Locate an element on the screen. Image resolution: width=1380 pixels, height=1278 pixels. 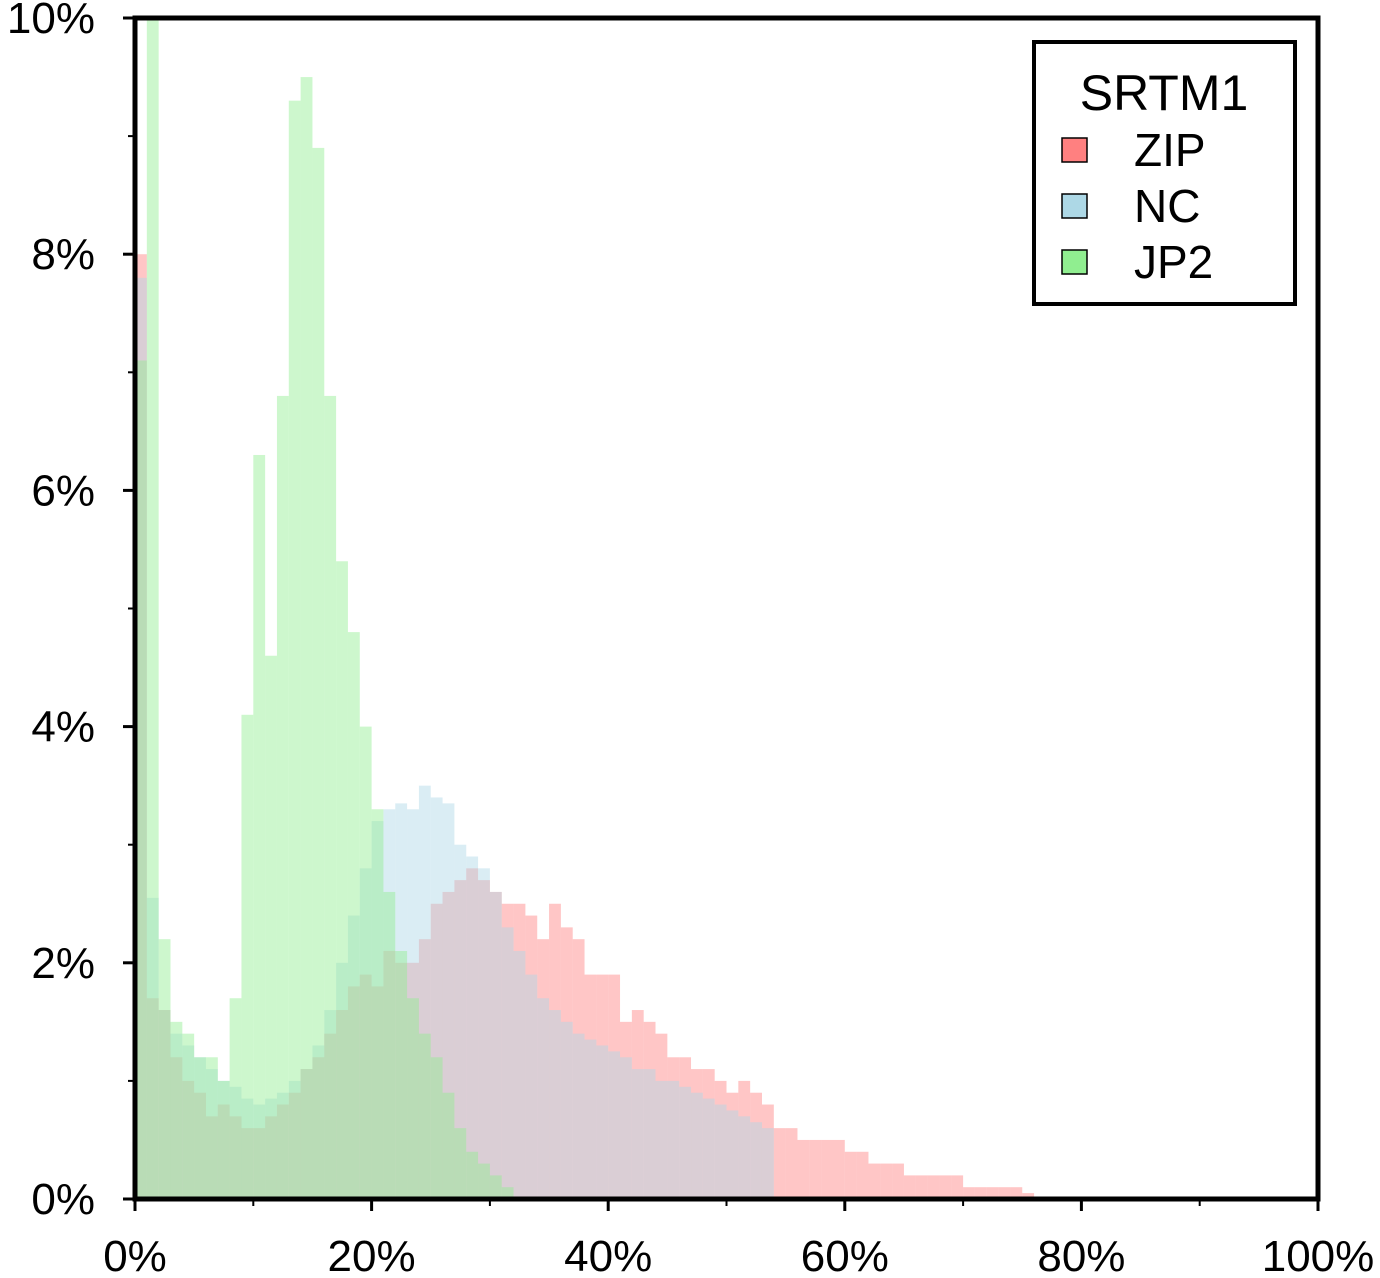
y-tick-label: 4% is located at coordinates (63, 727).